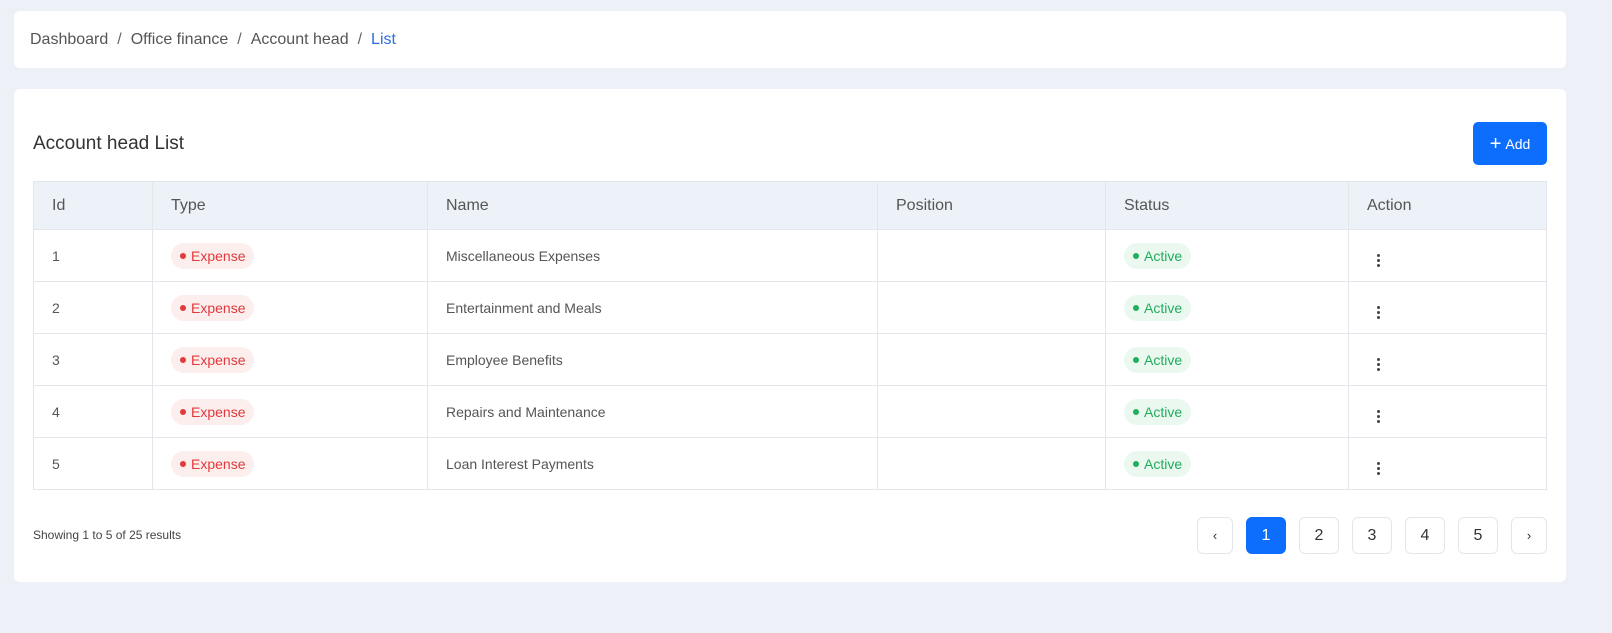  I want to click on column-position: Position, so click(991, 205).